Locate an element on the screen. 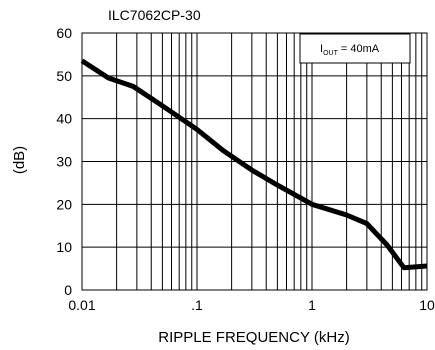 This screenshot has width=435, height=350. annotation-prefix: I is located at coordinates (321, 49).